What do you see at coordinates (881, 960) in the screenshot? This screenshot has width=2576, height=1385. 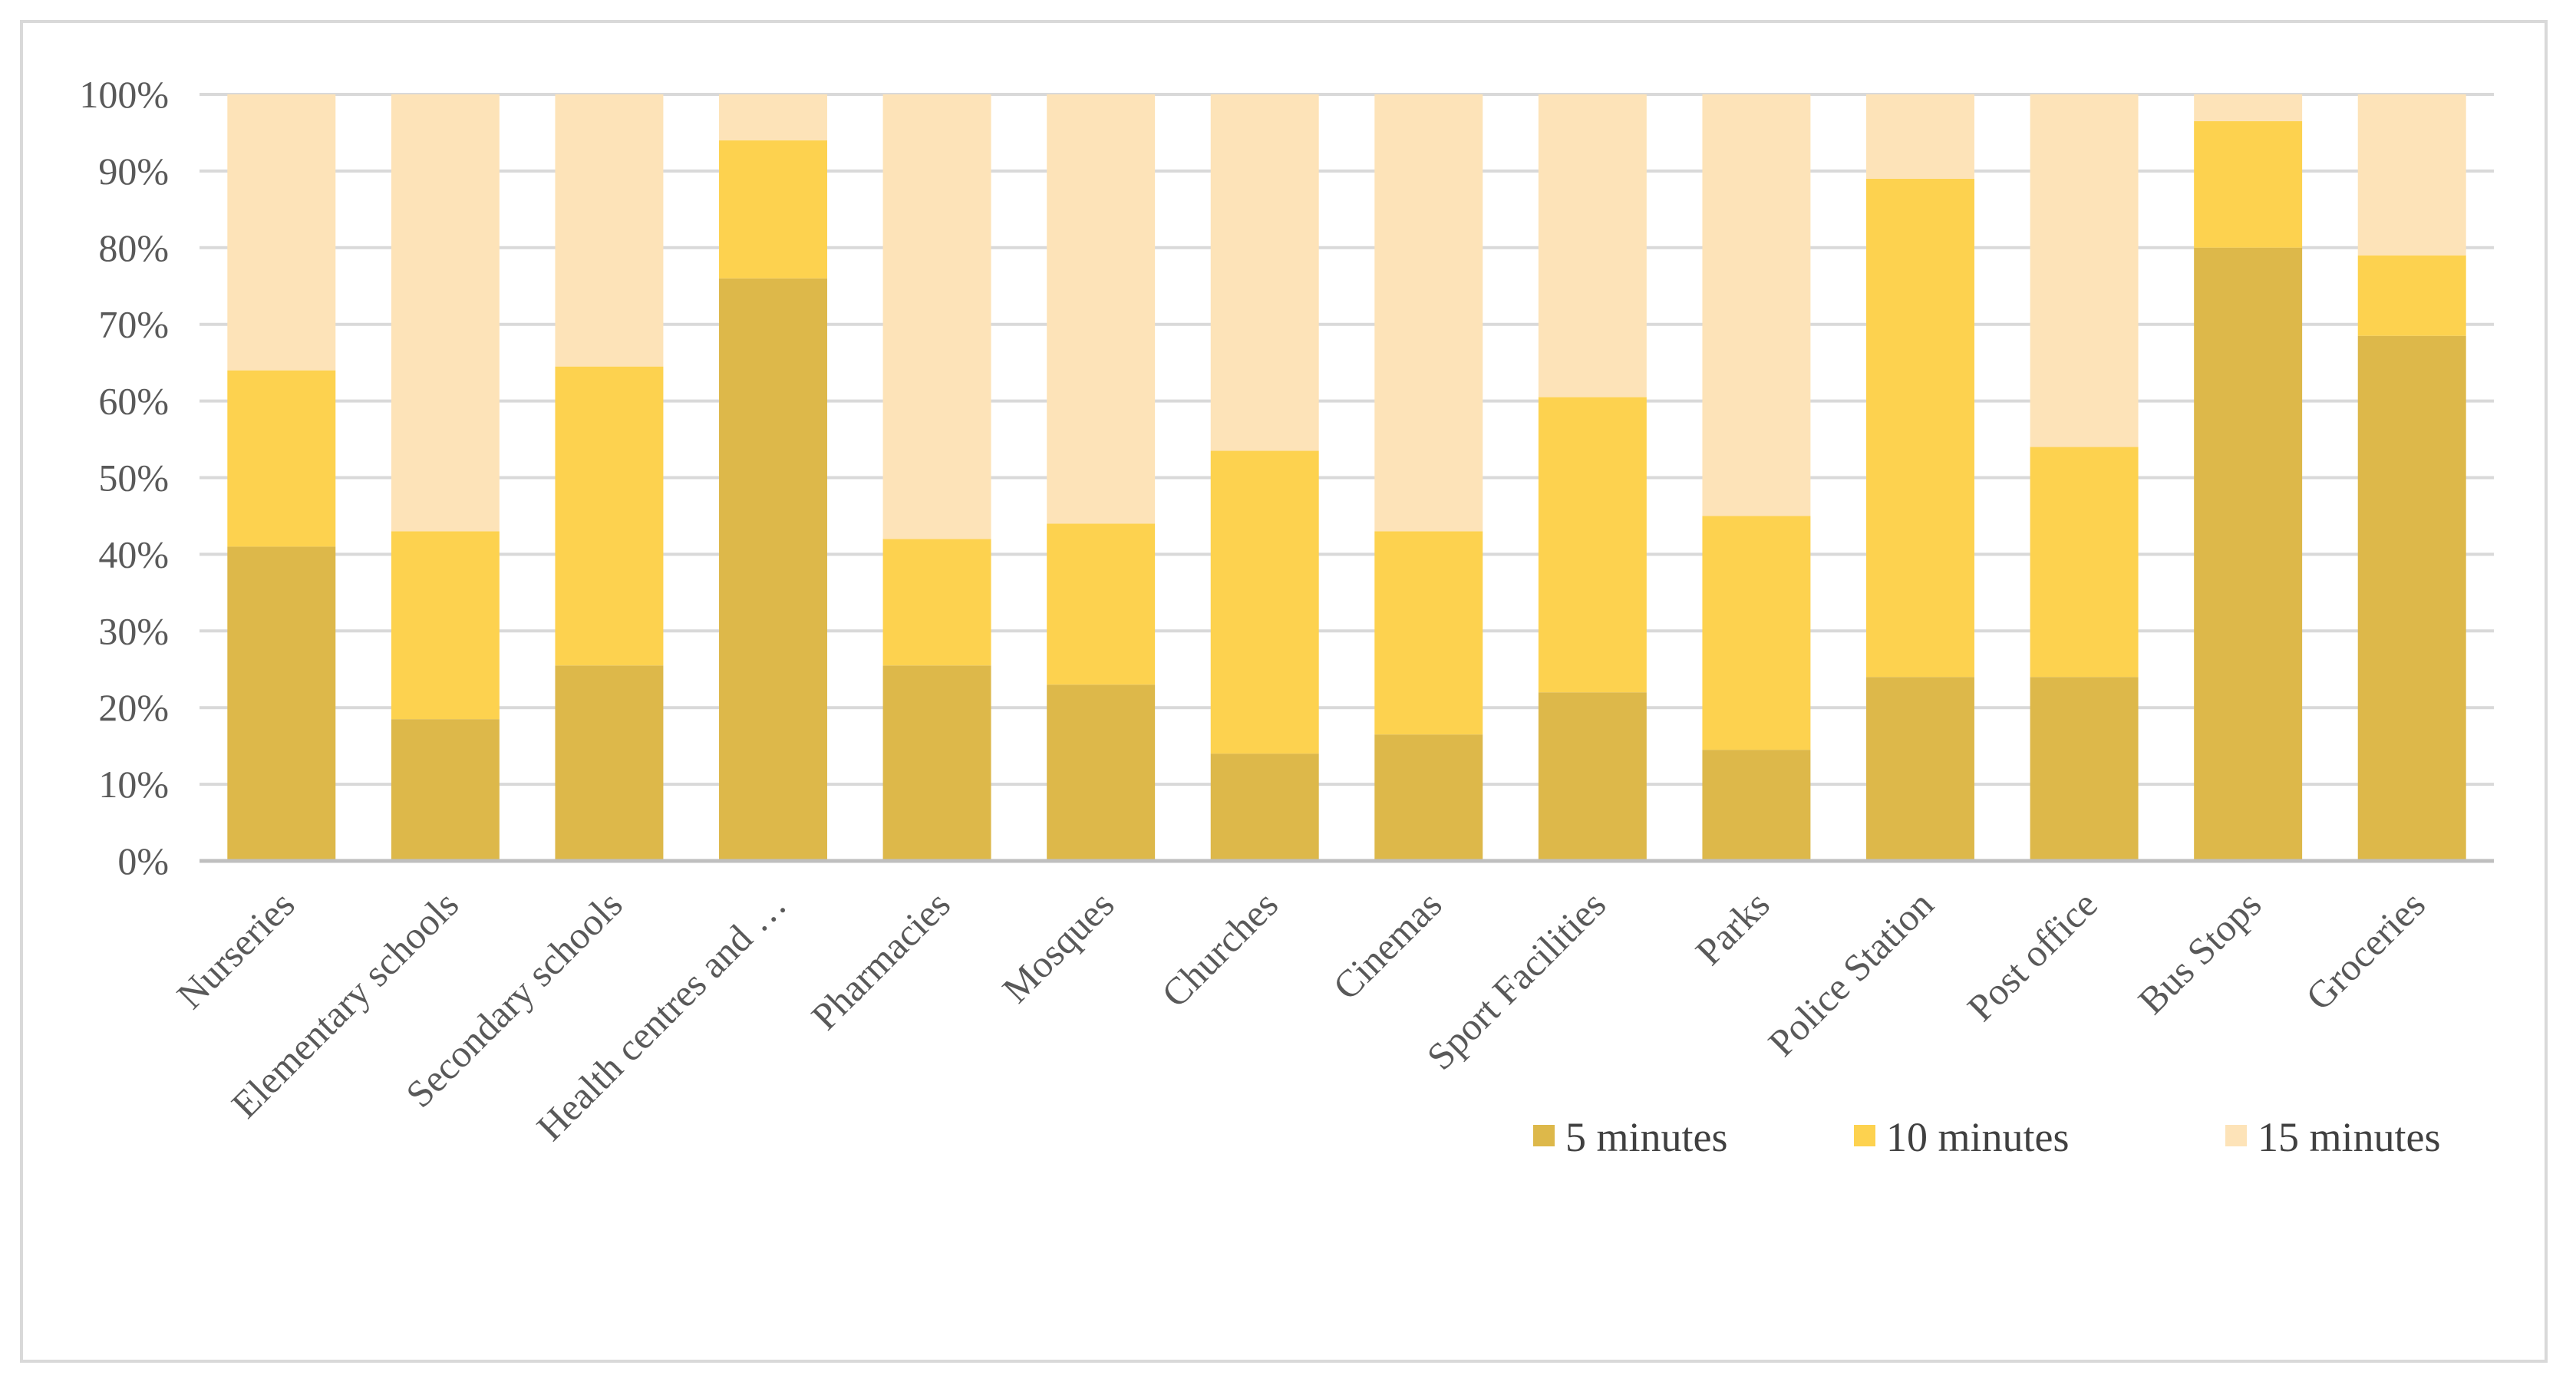 I see `x-tick-label: Pharmacies` at bounding box center [881, 960].